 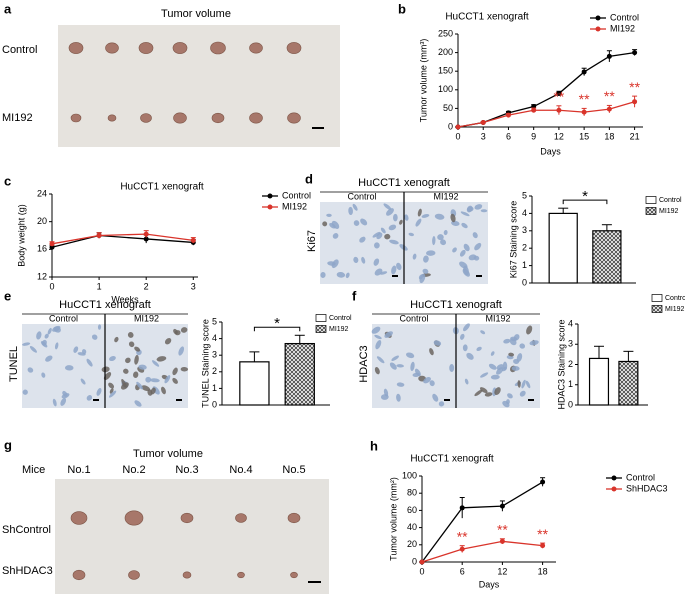 I want to click on x-axis-label: Days, so click(x=489, y=584).